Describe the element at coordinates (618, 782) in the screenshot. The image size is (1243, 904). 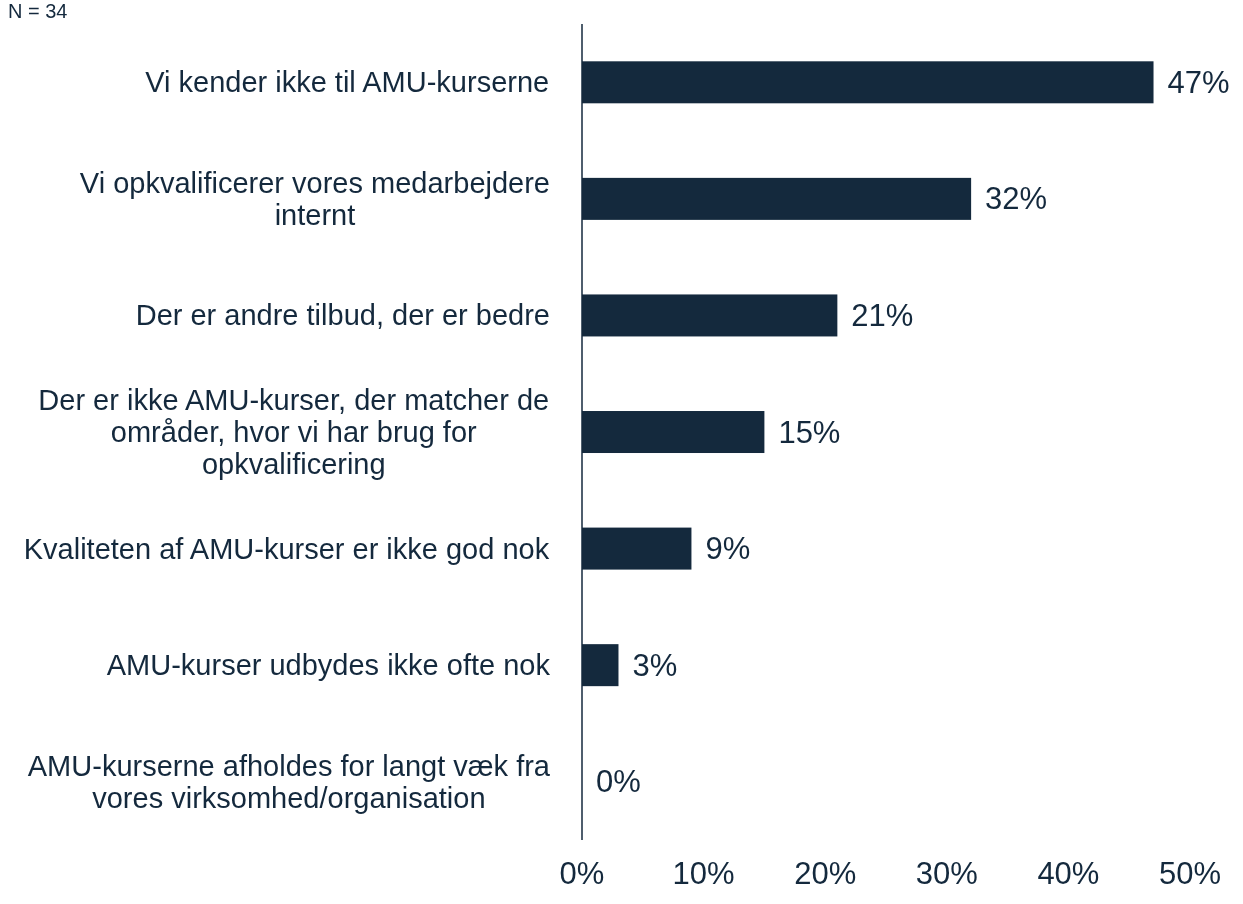
I see `data-label: 0%` at that location.